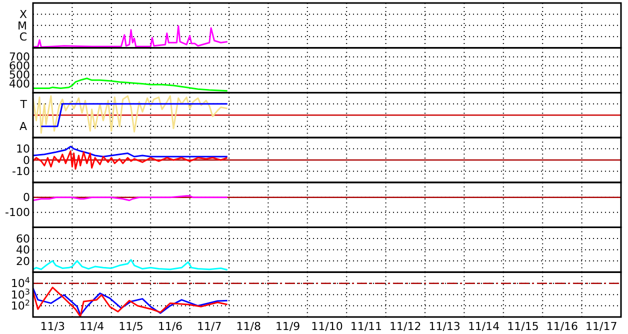 This screenshot has height=334, width=628. What do you see at coordinates (23, 250) in the screenshot?
I see `y-tick-label: 40` at bounding box center [23, 250].